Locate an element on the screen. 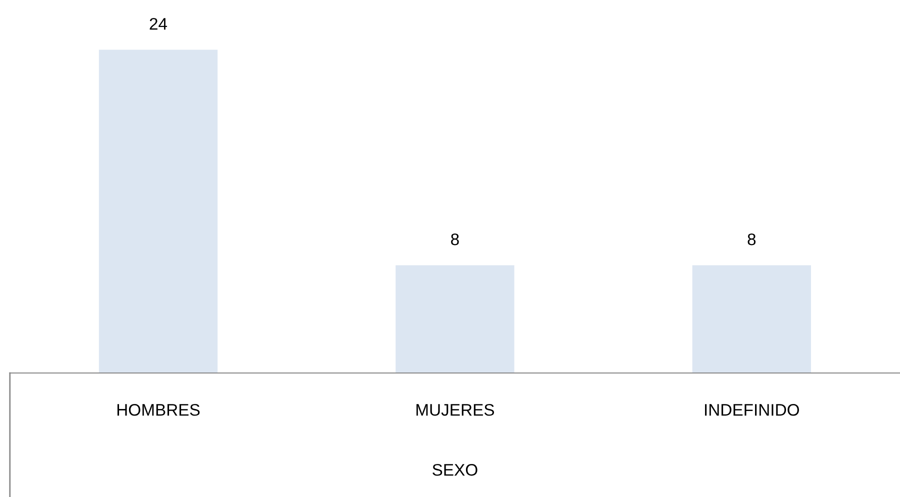  data-label: 24 is located at coordinates (159, 24).